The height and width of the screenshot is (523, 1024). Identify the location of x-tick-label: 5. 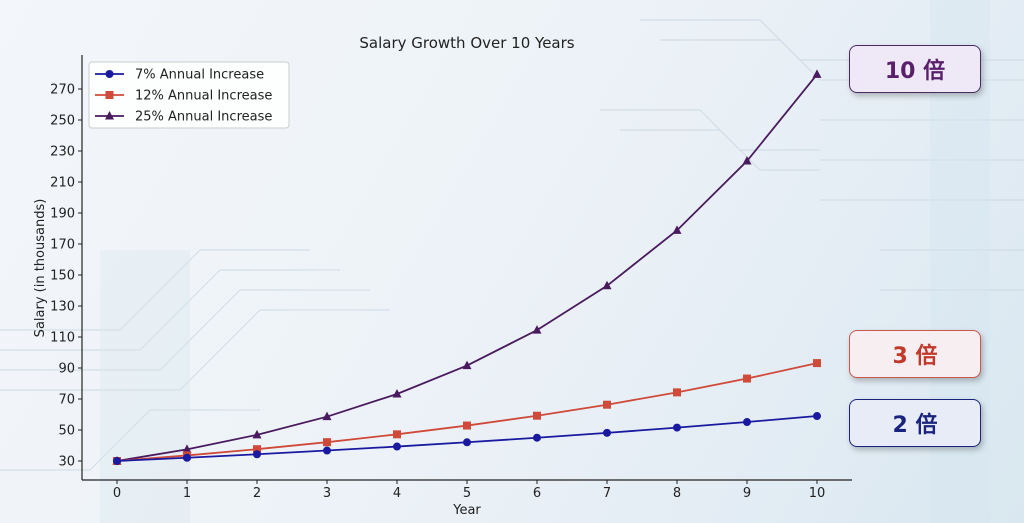
(467, 493).